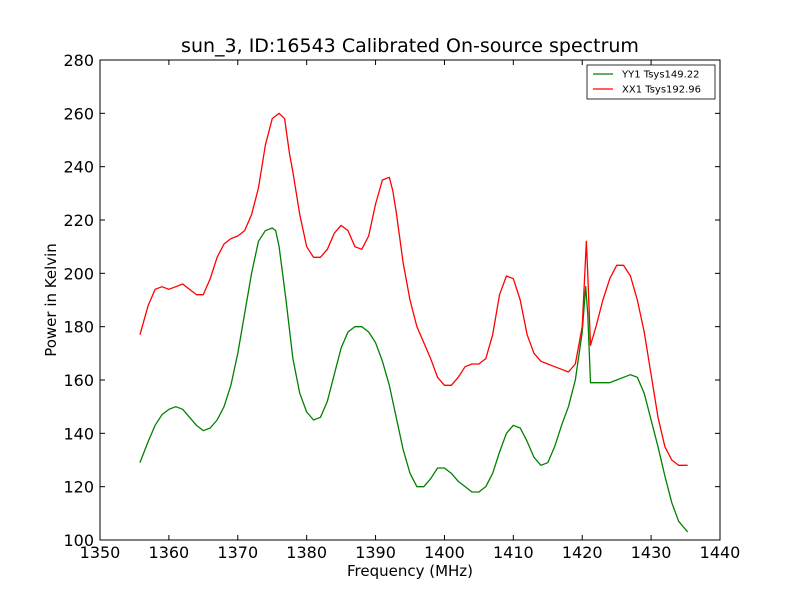  I want to click on legend: YY1 Tsys149.22 XX1 Tsys192.96, so click(651, 82).